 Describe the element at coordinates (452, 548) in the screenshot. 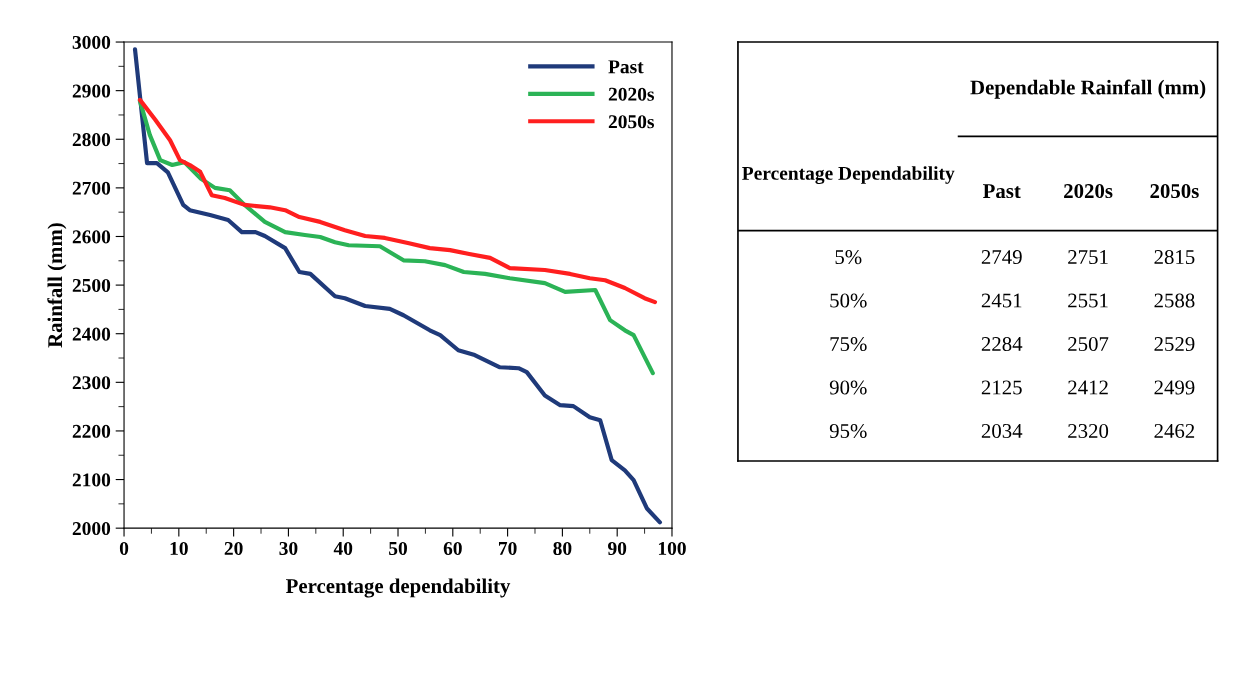

I see `x-tick-label: 60` at that location.